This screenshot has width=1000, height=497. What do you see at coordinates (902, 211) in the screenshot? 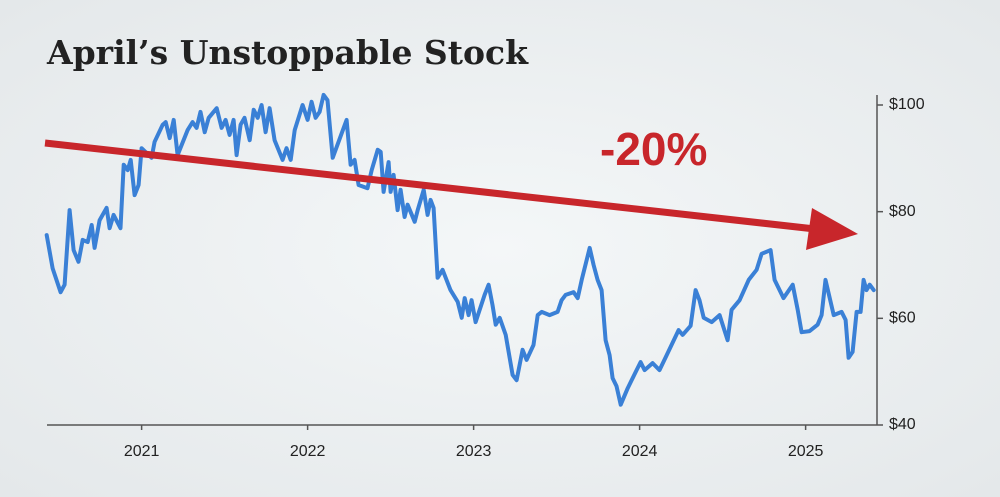
I see `y-tick-label: $80` at bounding box center [902, 211].